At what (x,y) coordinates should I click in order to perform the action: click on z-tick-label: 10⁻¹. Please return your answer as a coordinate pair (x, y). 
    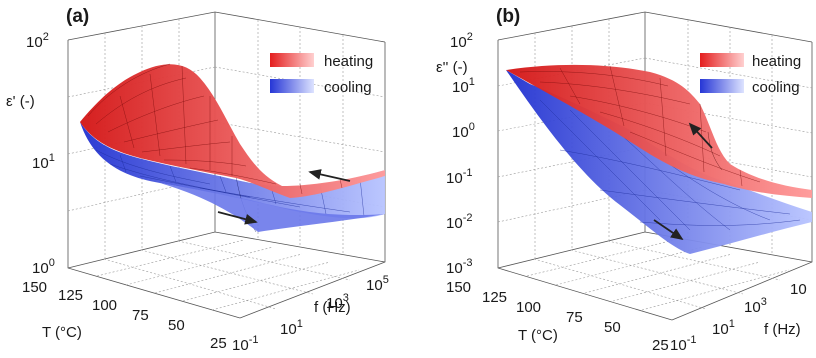
    Looking at the image, I should click on (459, 177).